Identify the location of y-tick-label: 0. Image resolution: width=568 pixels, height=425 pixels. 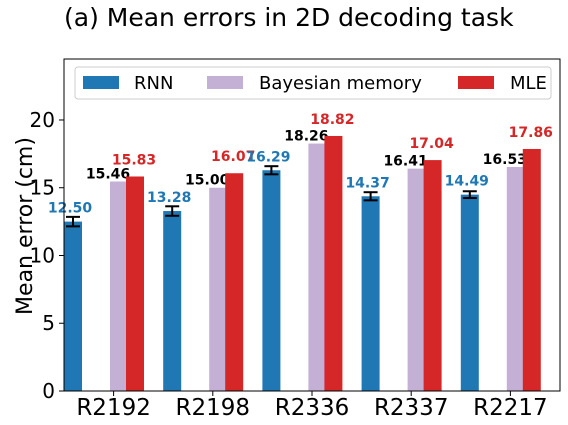
(48, 391).